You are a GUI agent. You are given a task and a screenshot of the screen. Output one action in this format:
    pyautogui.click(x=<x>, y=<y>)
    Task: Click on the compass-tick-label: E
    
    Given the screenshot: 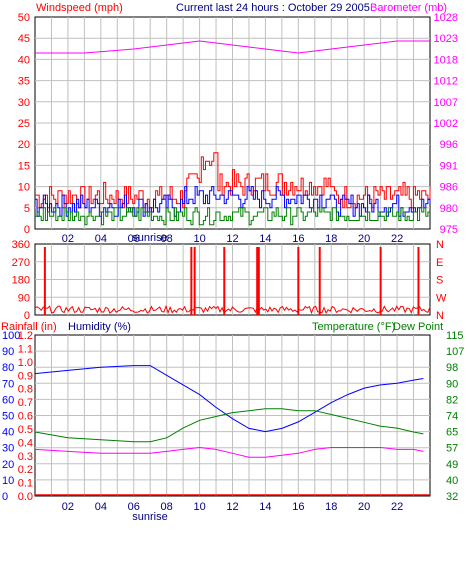 What is the action you would take?
    pyautogui.click(x=439, y=263)
    